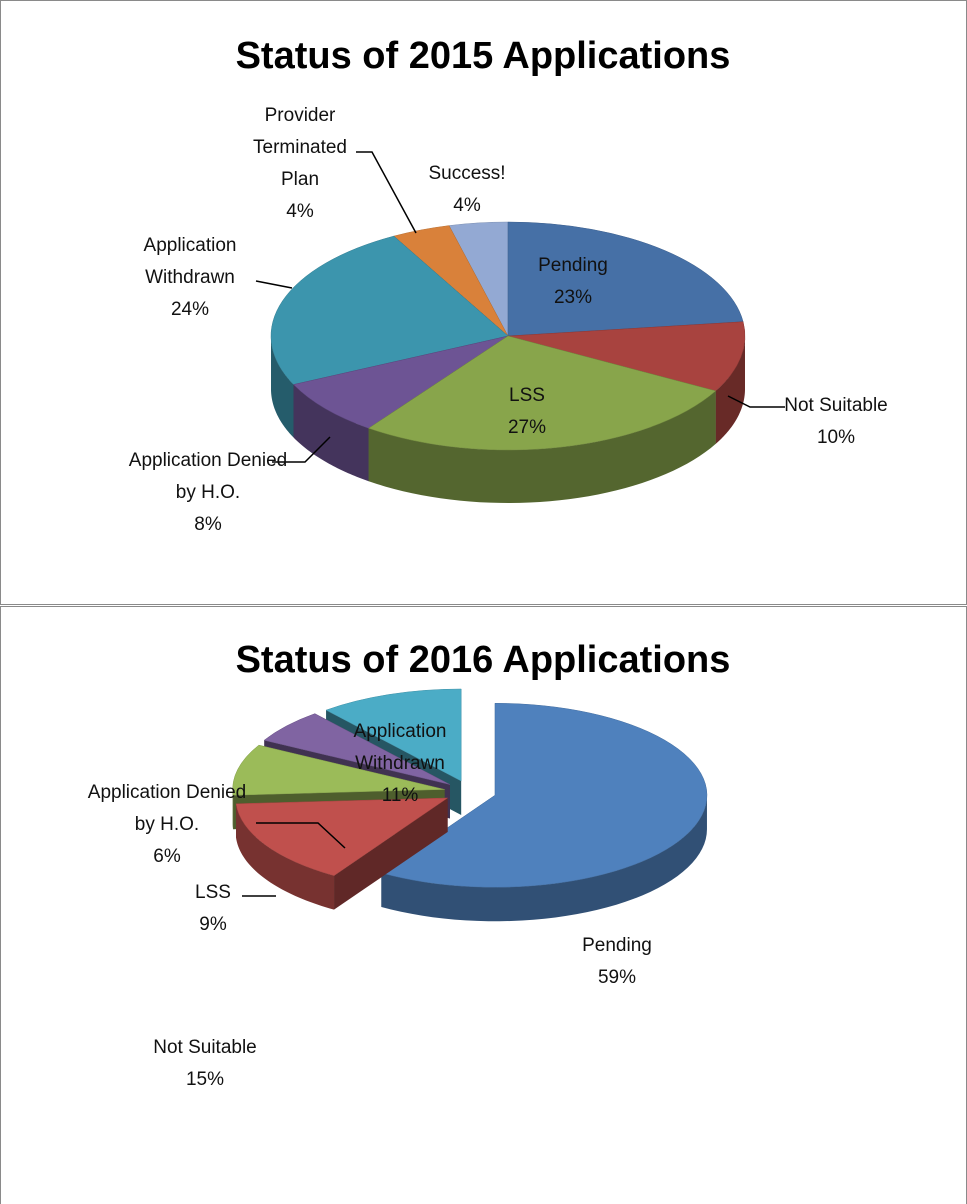 Image resolution: width=967 pixels, height=1204 pixels. Describe the element at coordinates (617, 977) in the screenshot. I see `label-value: 59%` at that location.